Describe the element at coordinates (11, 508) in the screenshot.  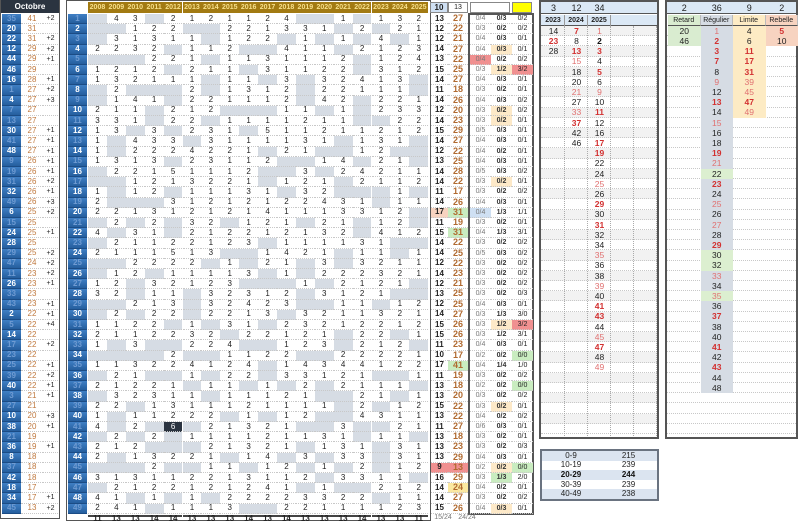
I see `ranking-number: 45` at that location.